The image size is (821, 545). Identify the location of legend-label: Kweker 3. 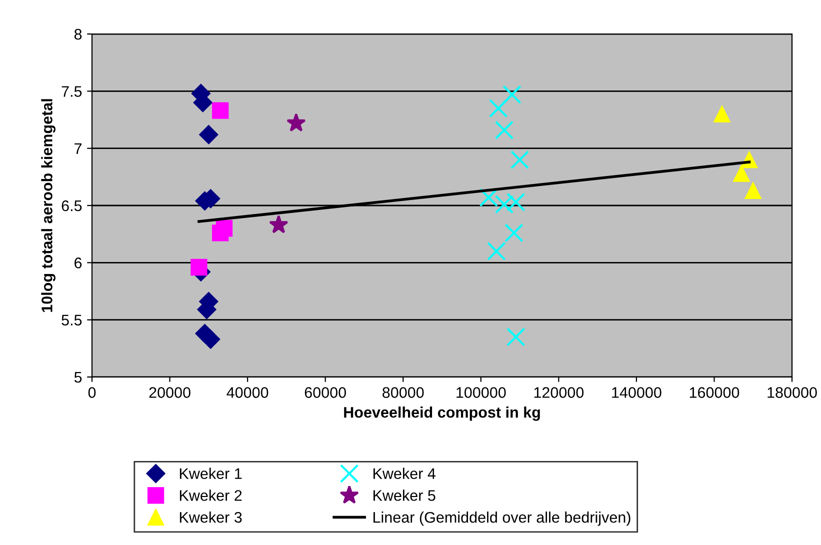
(211, 517).